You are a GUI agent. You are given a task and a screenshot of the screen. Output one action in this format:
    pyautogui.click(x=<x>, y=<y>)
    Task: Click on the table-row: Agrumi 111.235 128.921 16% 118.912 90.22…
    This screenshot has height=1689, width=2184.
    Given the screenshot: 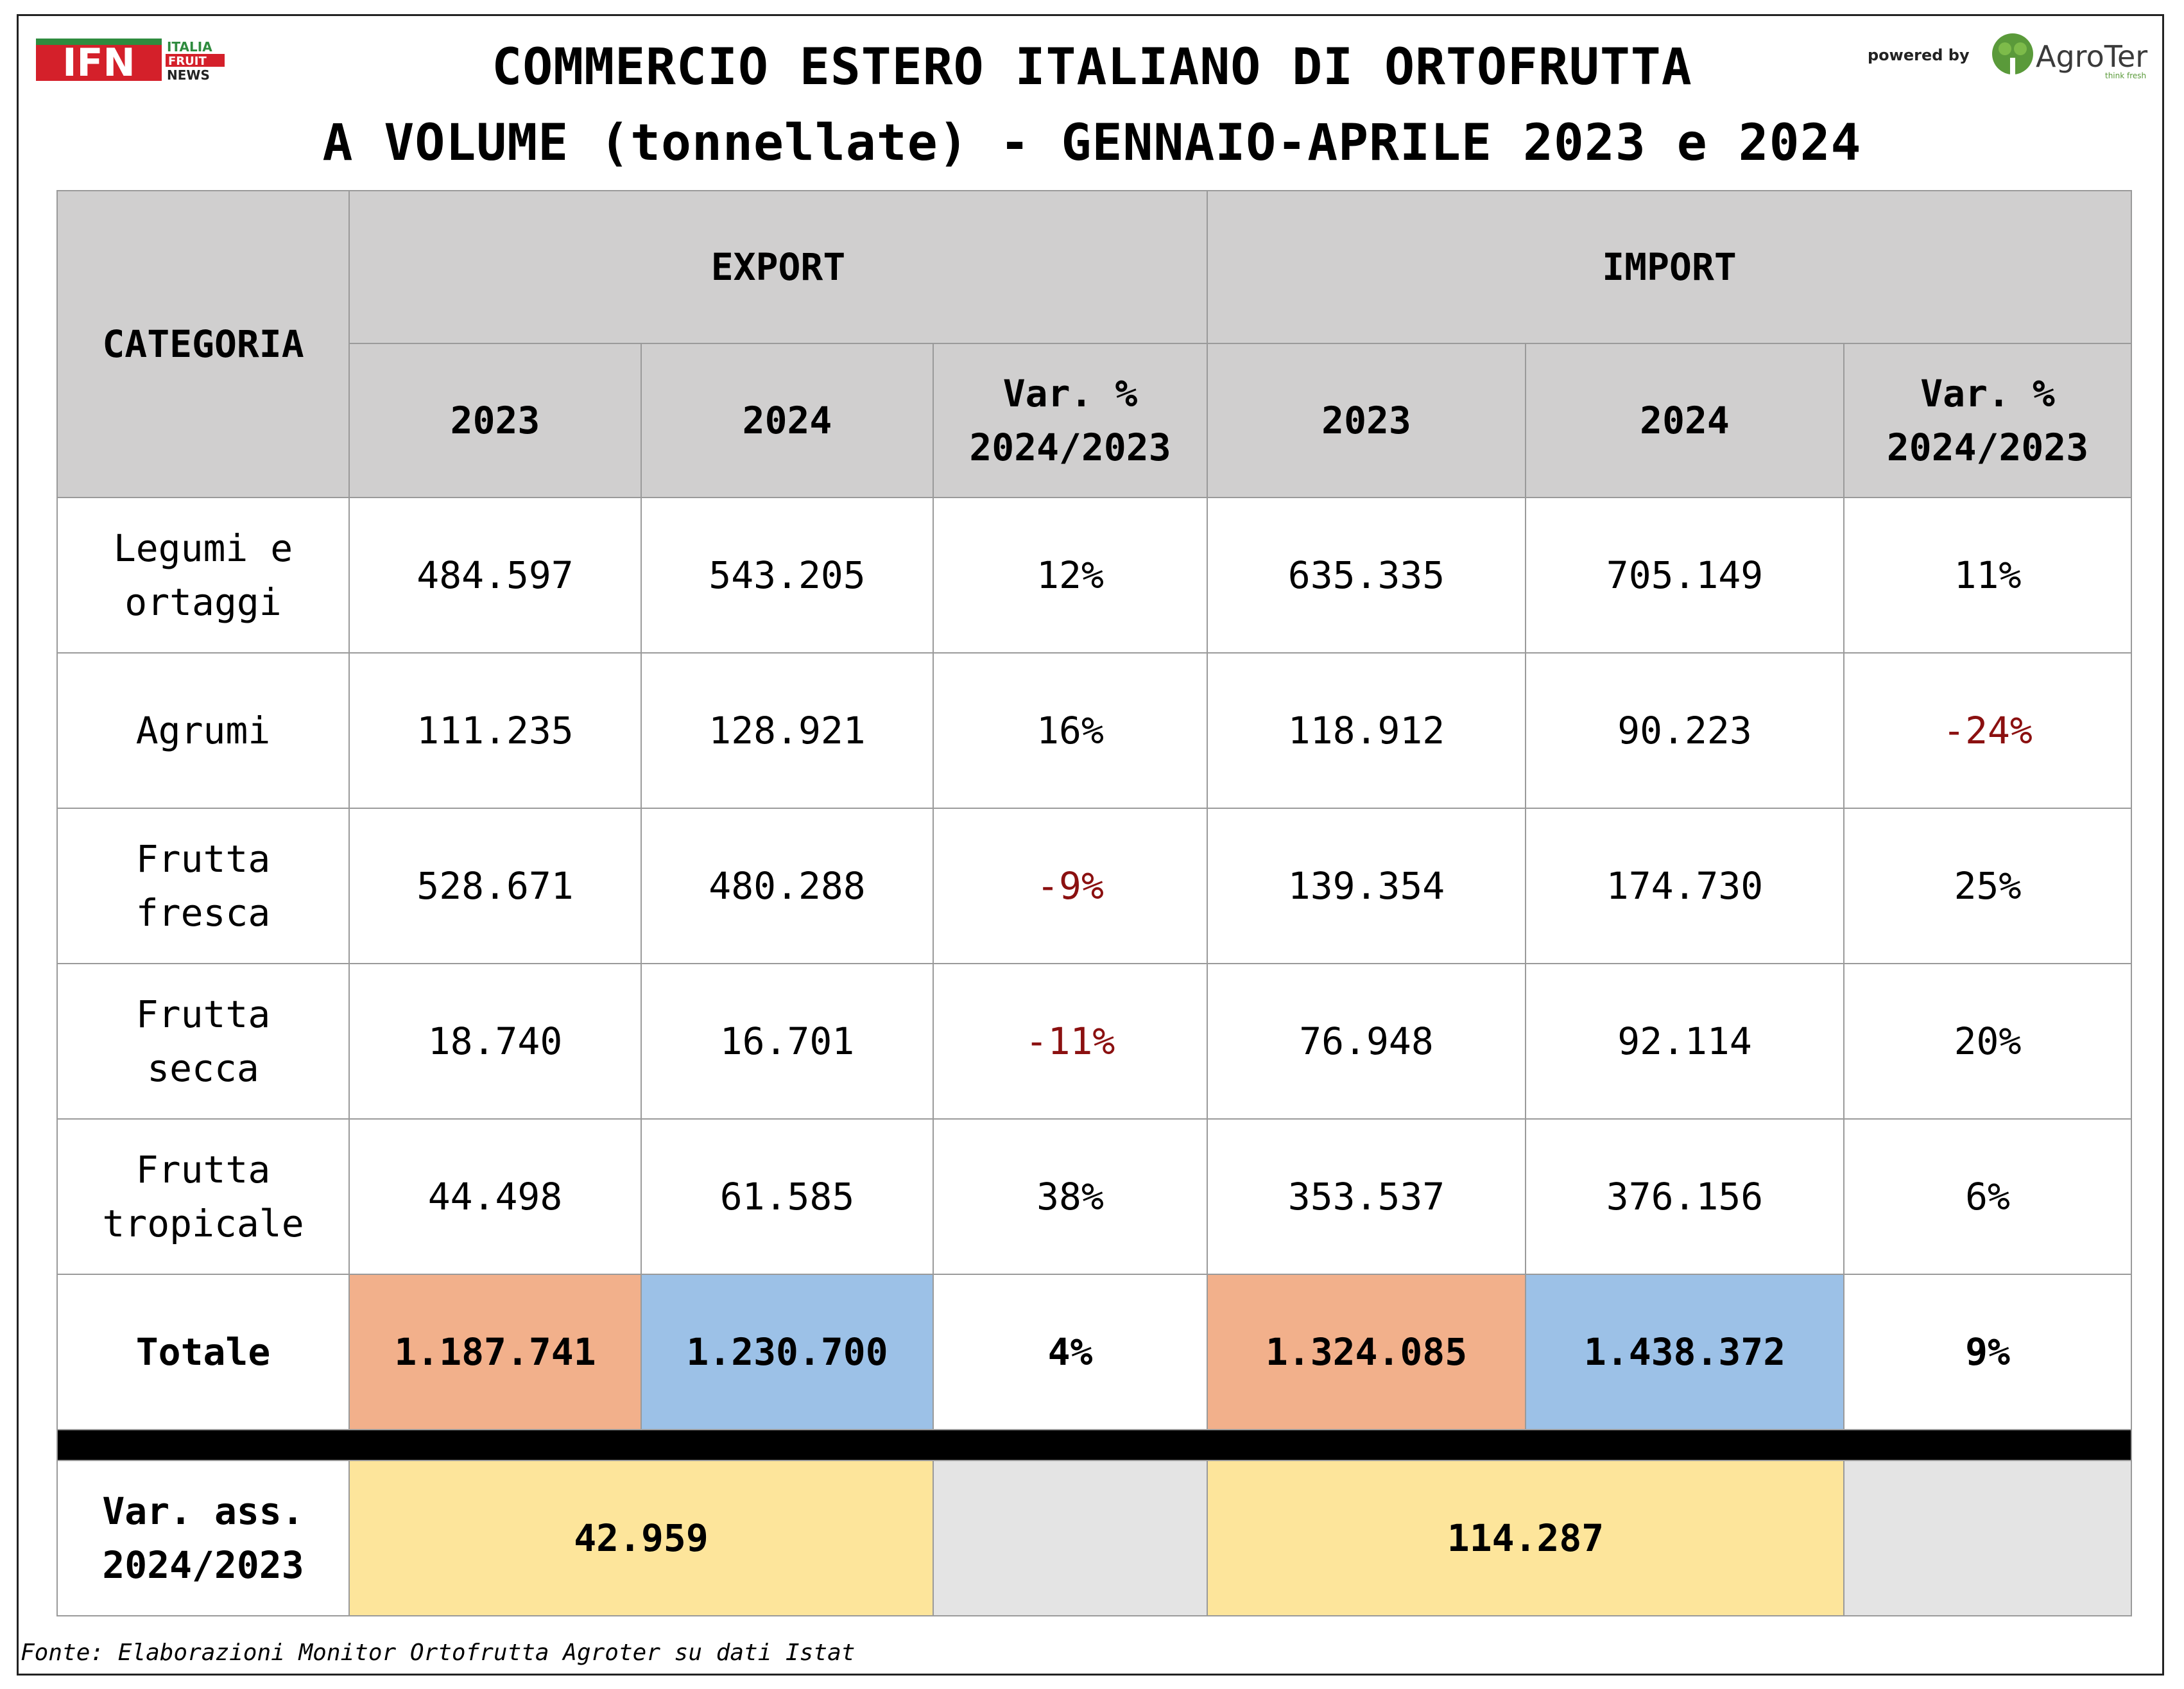 What is the action you would take?
    pyautogui.click(x=1094, y=731)
    